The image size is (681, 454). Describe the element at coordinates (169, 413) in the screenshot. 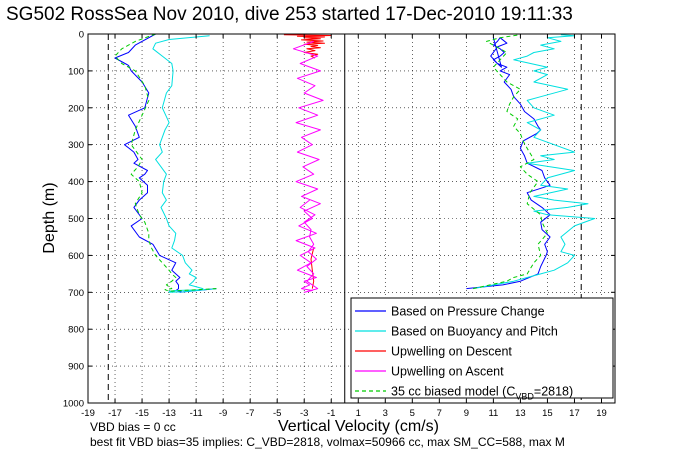

I see `x-tick-label: -13` at that location.